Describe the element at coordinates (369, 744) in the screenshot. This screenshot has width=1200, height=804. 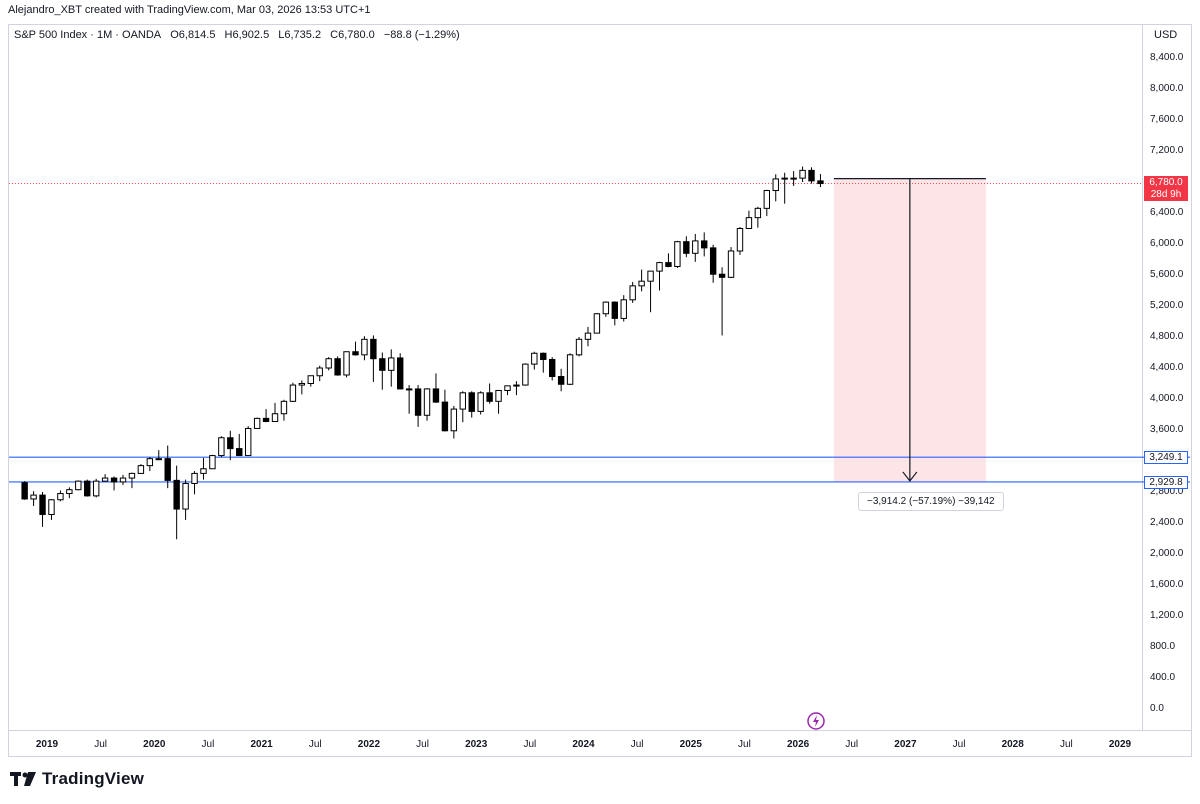
I see `time-tick-label: 2022` at that location.